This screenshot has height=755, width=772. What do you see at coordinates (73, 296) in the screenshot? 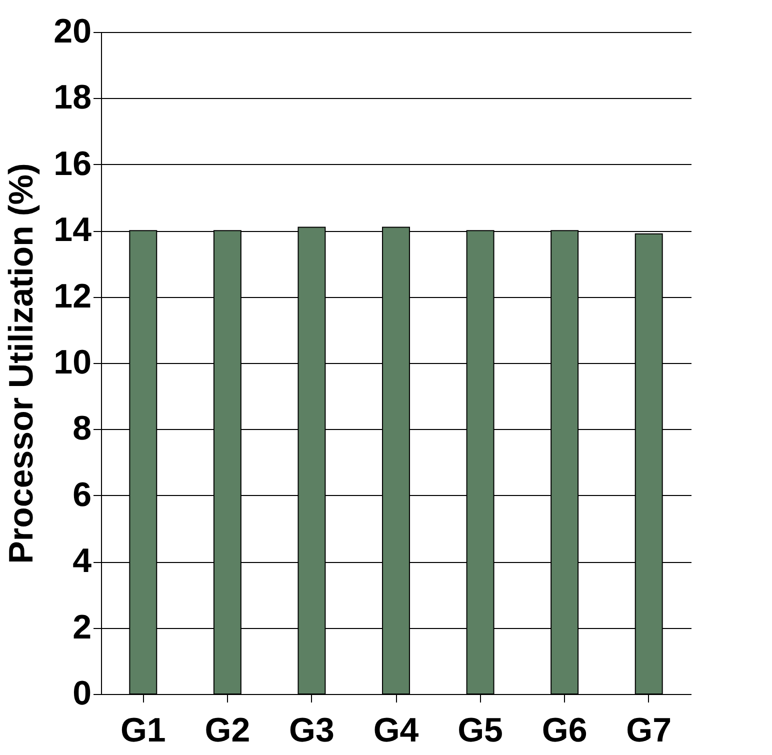
I see `y-tick-label: 12` at bounding box center [73, 296].